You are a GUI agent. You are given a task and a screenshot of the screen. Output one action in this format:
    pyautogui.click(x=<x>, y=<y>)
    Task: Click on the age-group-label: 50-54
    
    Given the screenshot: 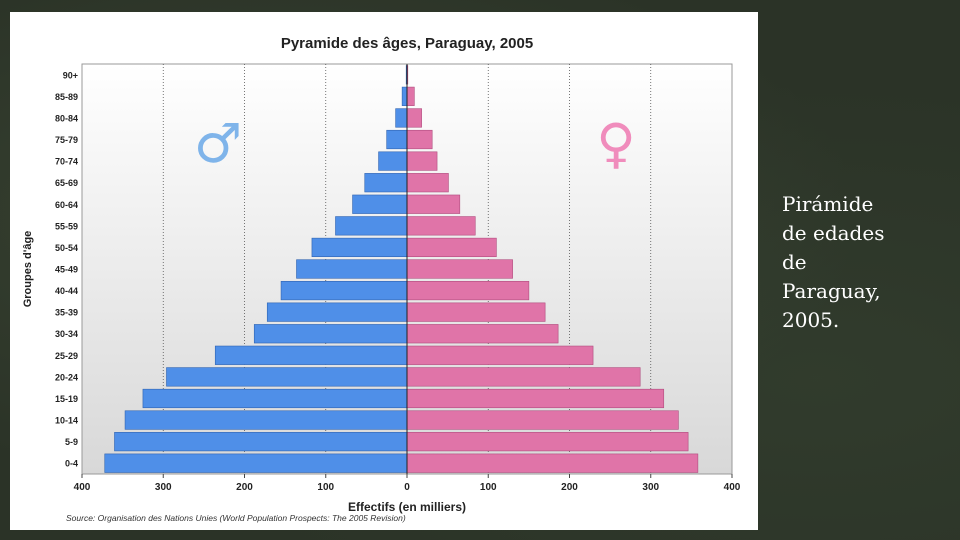 What is the action you would take?
    pyautogui.click(x=66, y=248)
    